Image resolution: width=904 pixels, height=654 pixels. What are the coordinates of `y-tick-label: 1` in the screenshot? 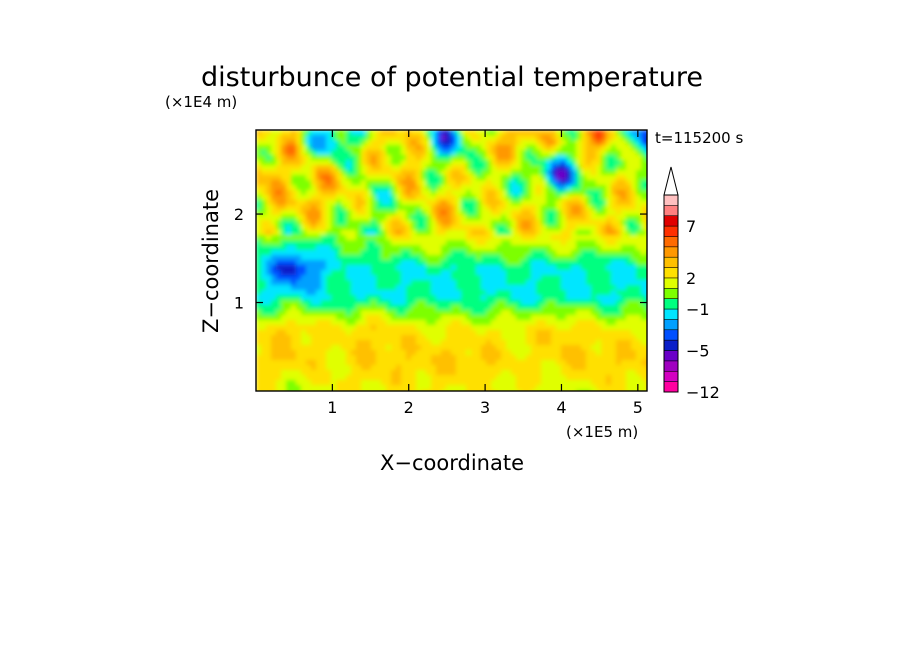 It's located at (239, 303).